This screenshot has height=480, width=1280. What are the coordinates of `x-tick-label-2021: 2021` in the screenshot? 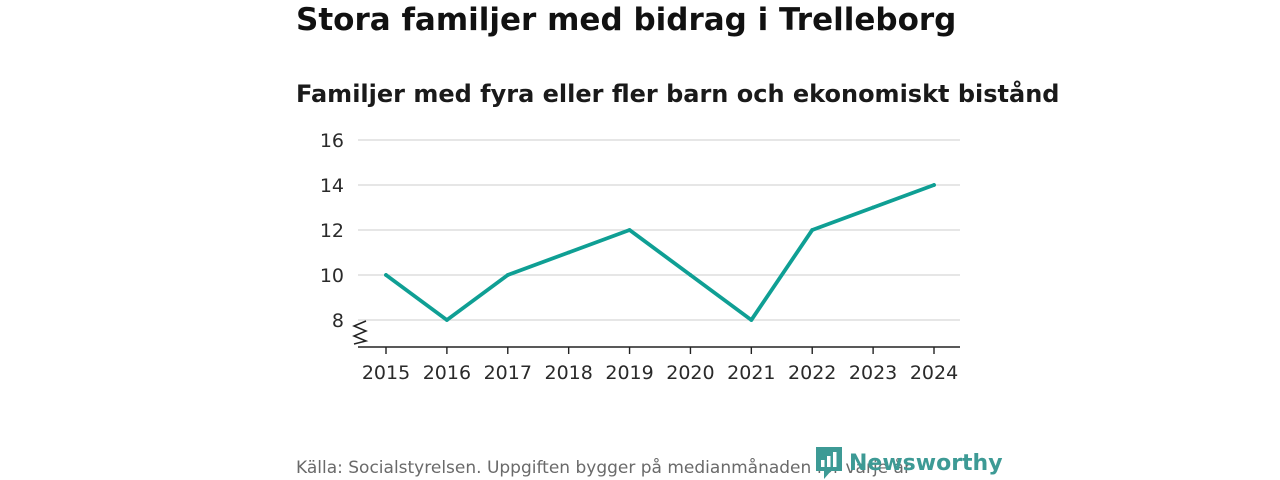 It's located at (751, 373).